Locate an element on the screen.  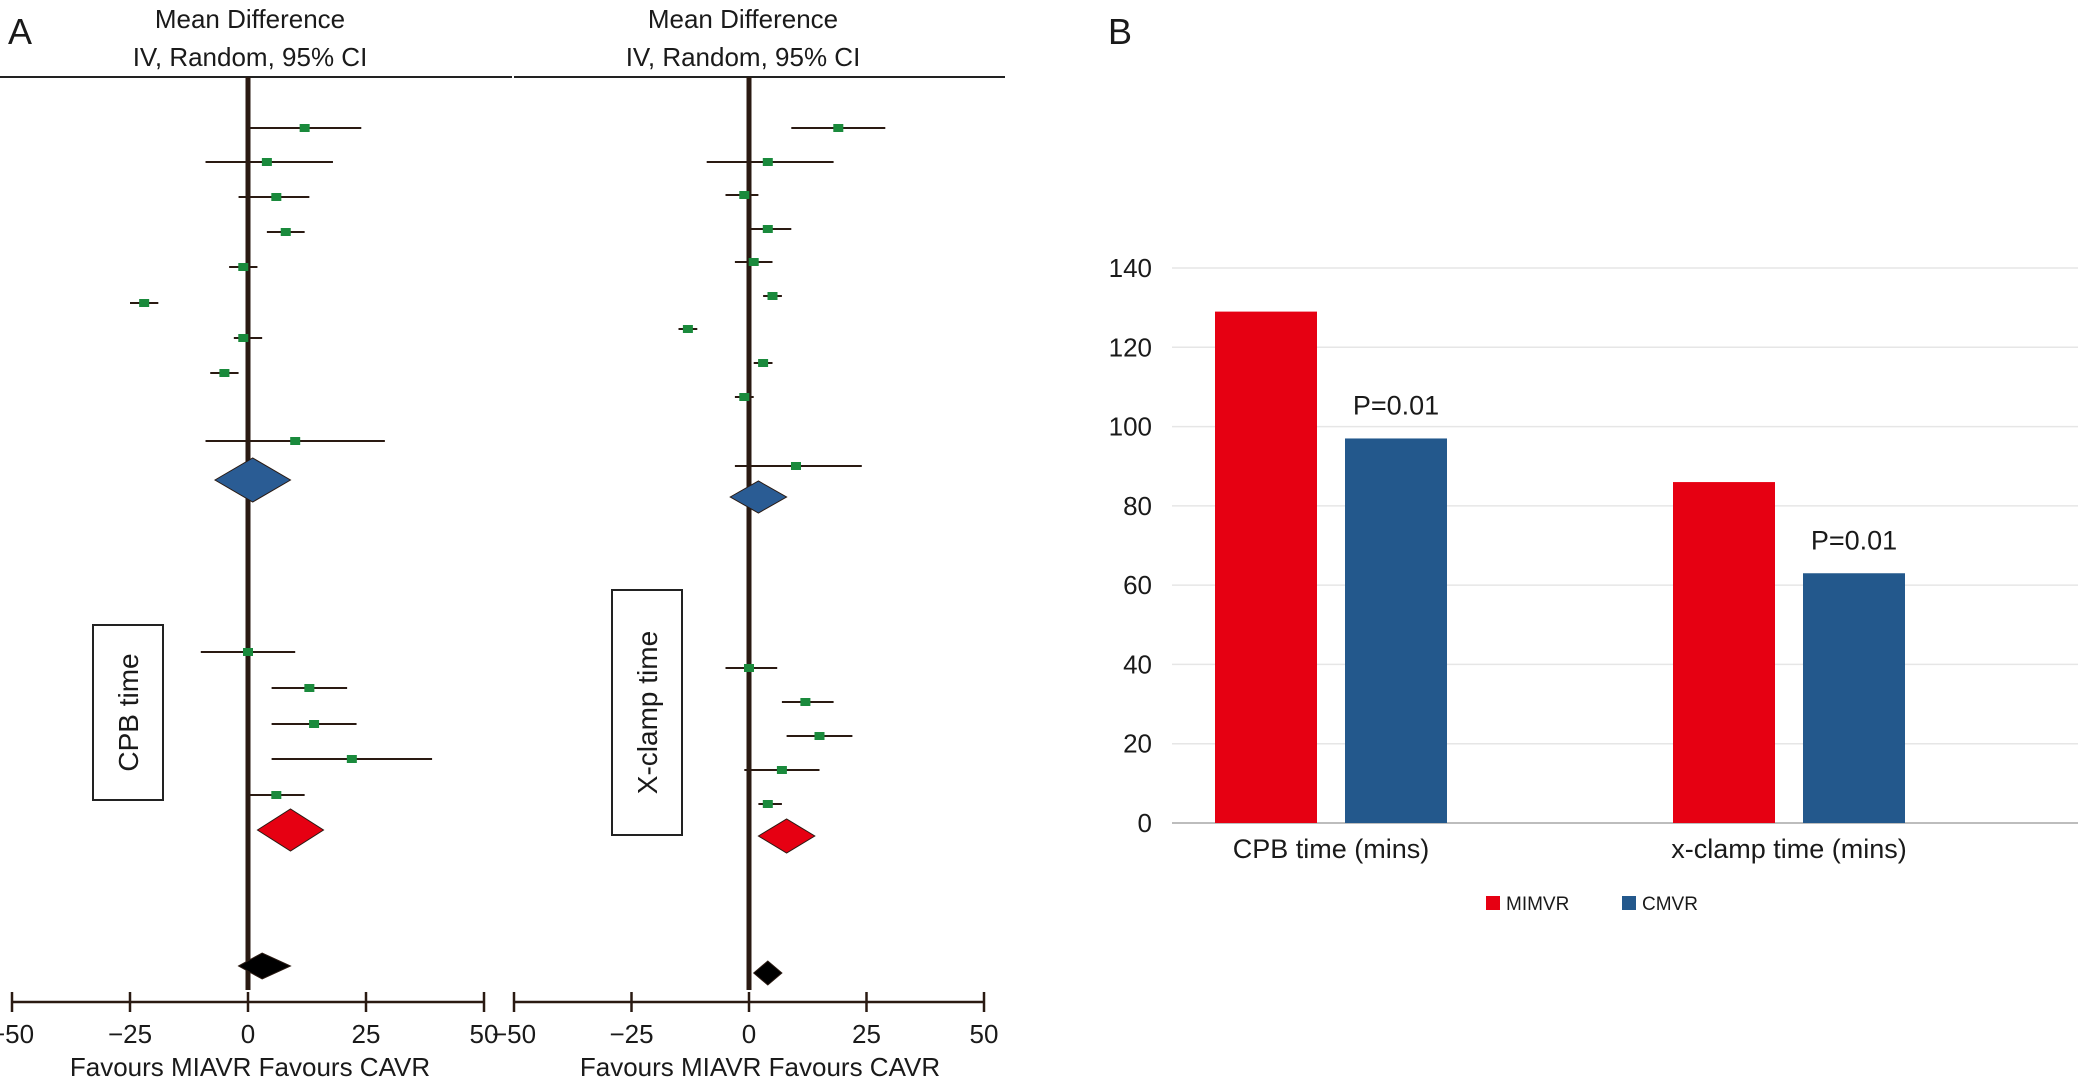
forest2-title-line1: Mean Difference is located at coordinates (743, 19).